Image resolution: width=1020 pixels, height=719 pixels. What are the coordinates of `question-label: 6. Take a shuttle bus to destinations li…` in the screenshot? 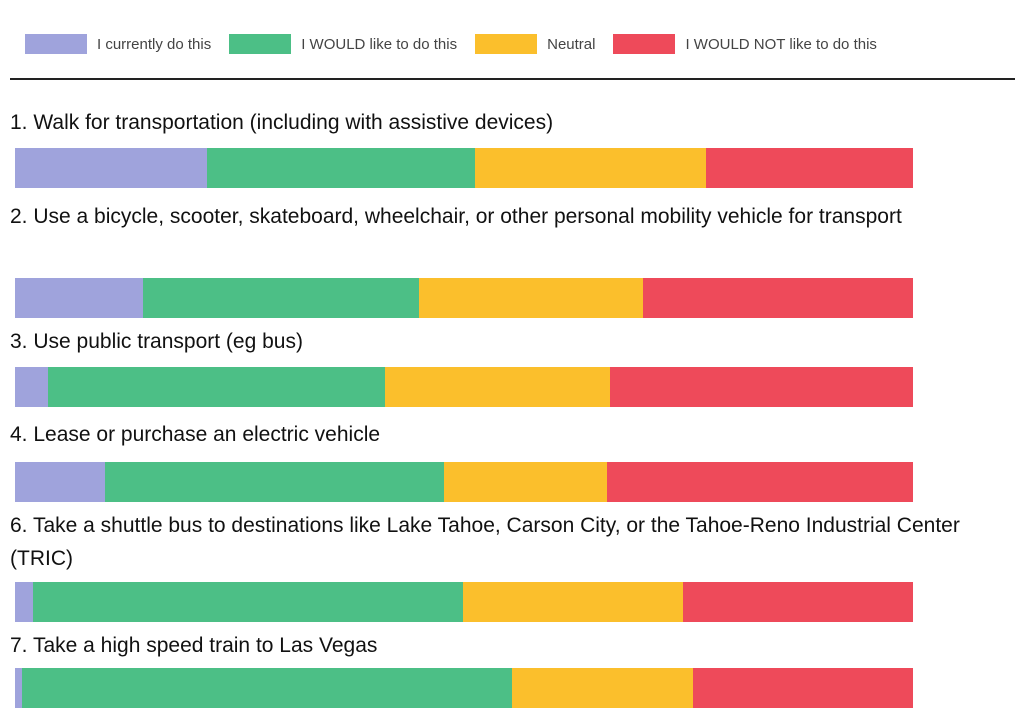 It's located at (485, 542).